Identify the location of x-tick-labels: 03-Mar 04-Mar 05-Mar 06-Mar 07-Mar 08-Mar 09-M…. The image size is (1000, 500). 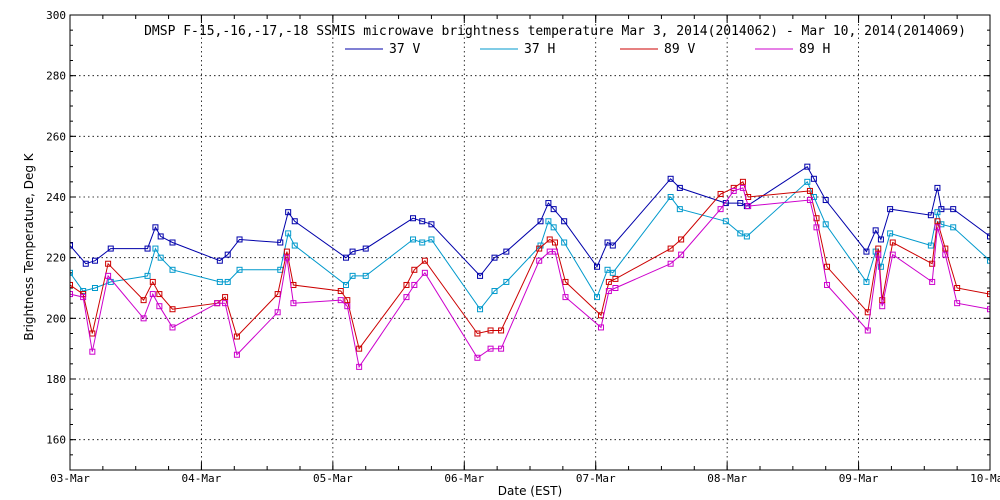
(525, 478).